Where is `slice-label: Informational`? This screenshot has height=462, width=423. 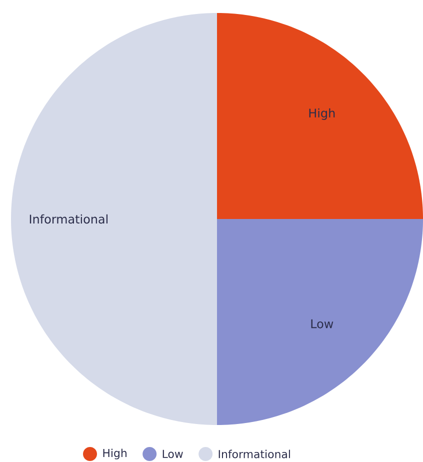 slice-label: Informational is located at coordinates (69, 219).